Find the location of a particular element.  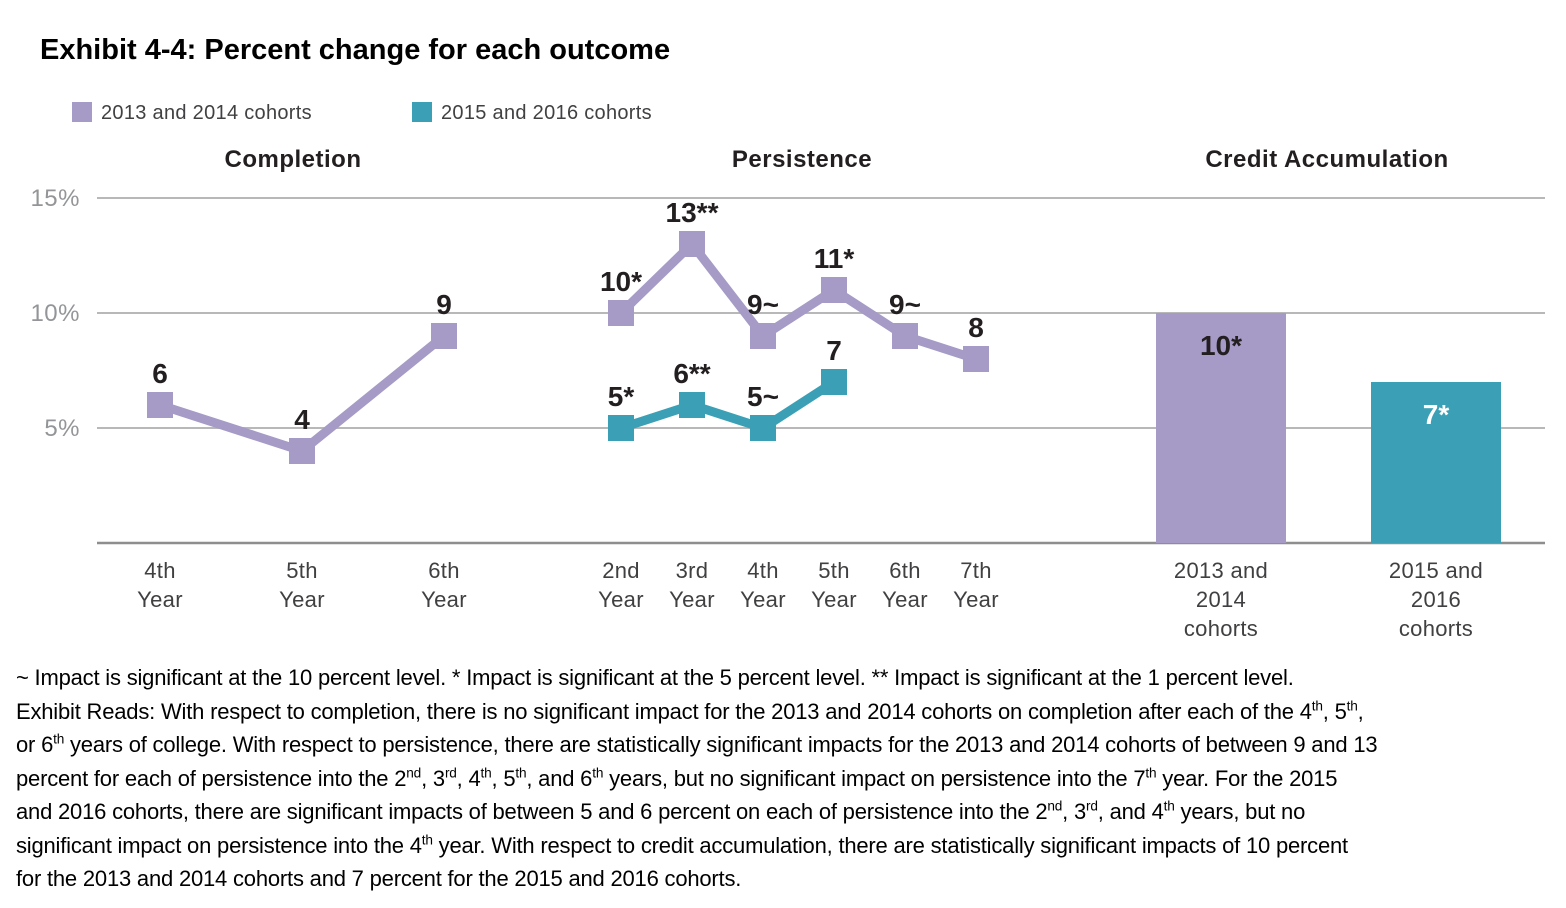

legend-label-2013-2014: 2013 and 2014 cohorts is located at coordinates (206, 113).